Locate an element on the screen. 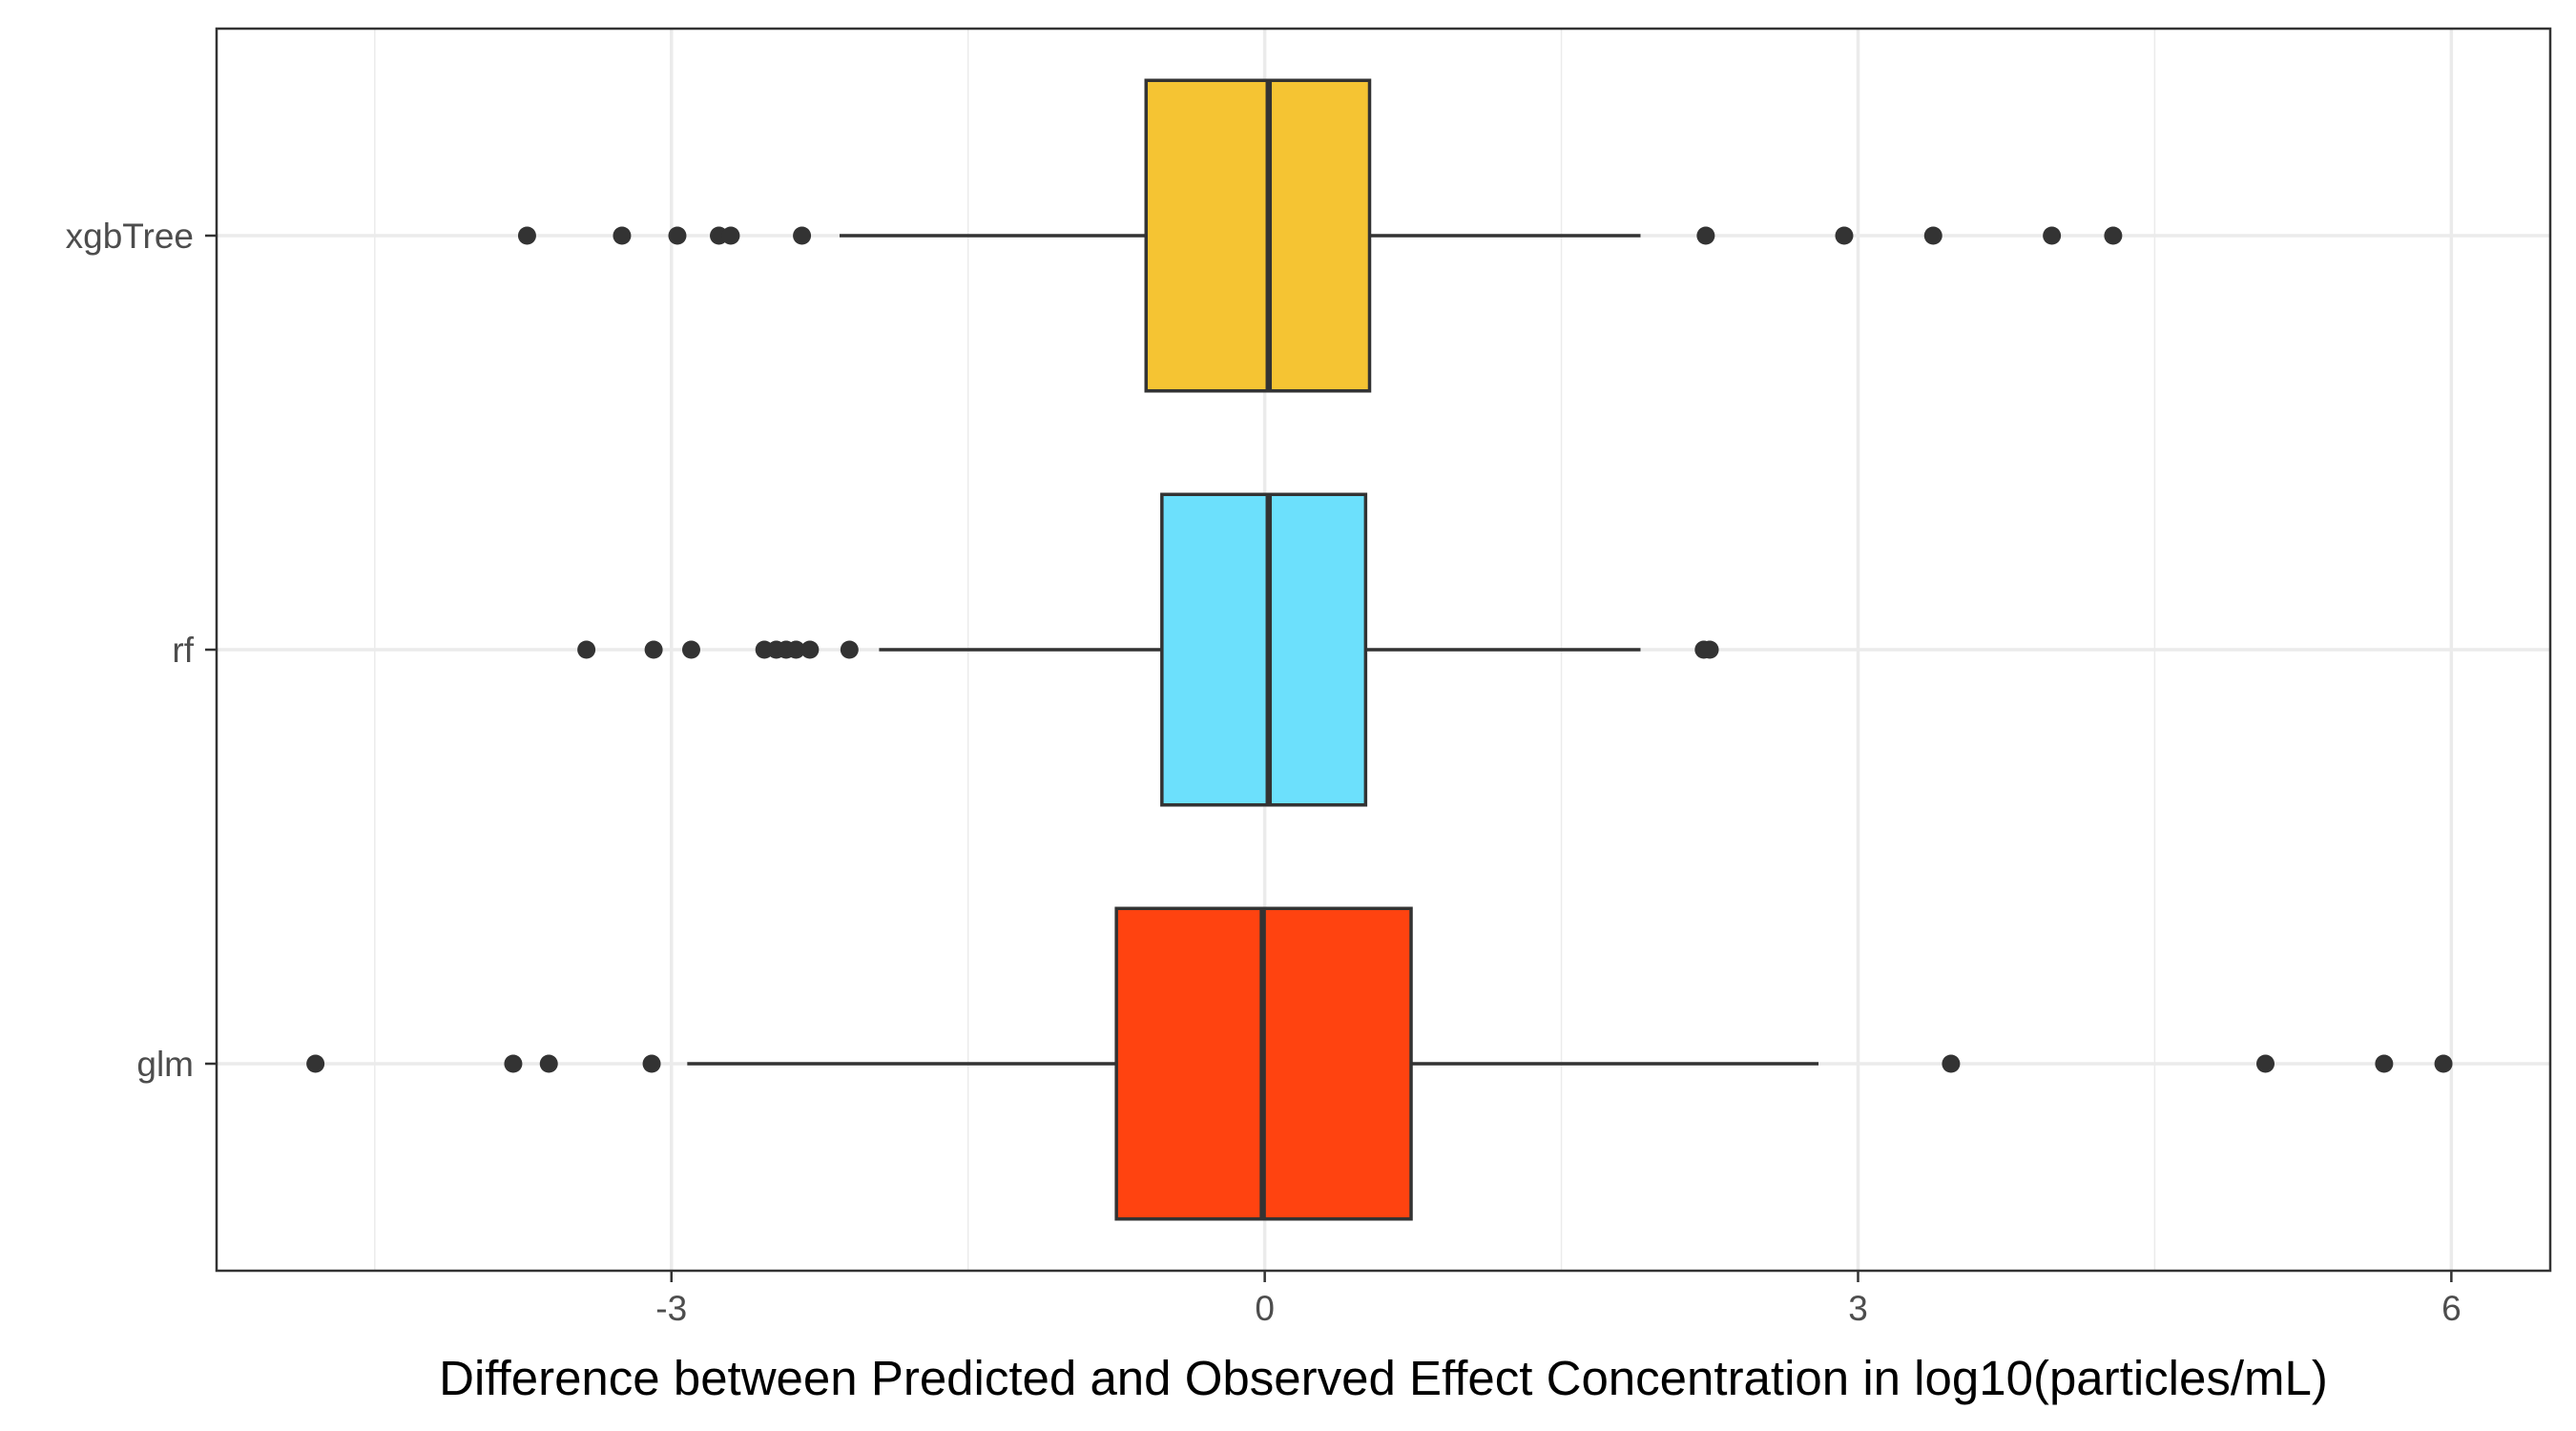 This screenshot has height=1431, width=2576. x-tick-label: 6 is located at coordinates (2451, 1308).